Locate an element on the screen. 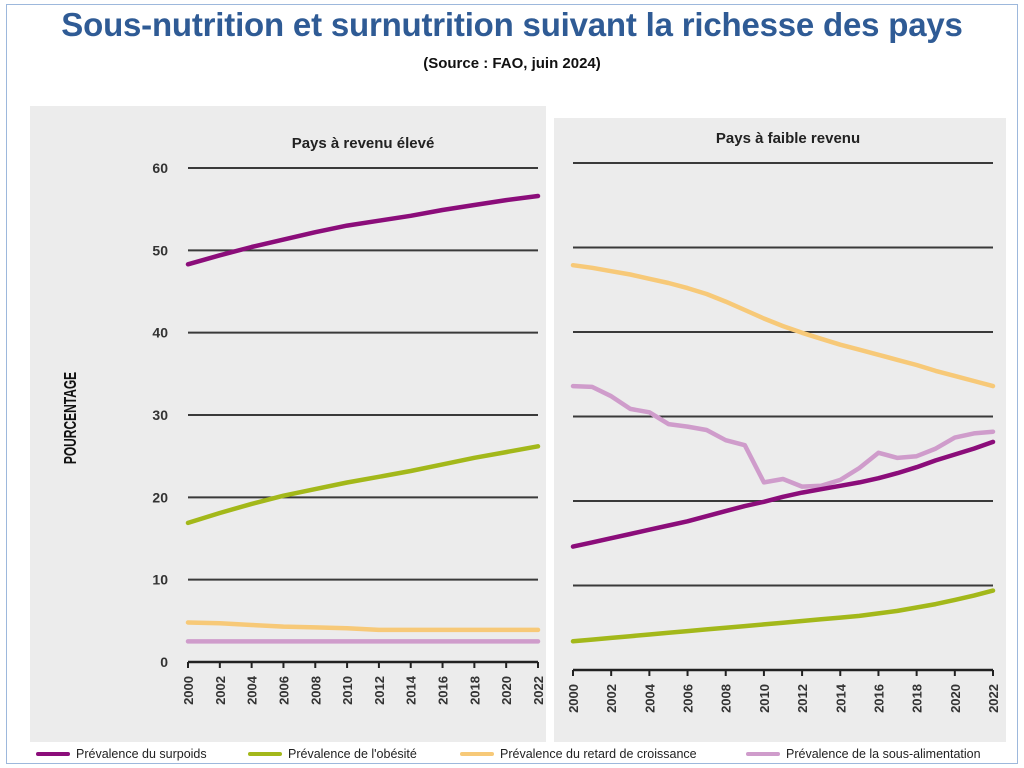 The height and width of the screenshot is (768, 1024). legend-item-obesite: Prévalence de l'obésité is located at coordinates (354, 754).